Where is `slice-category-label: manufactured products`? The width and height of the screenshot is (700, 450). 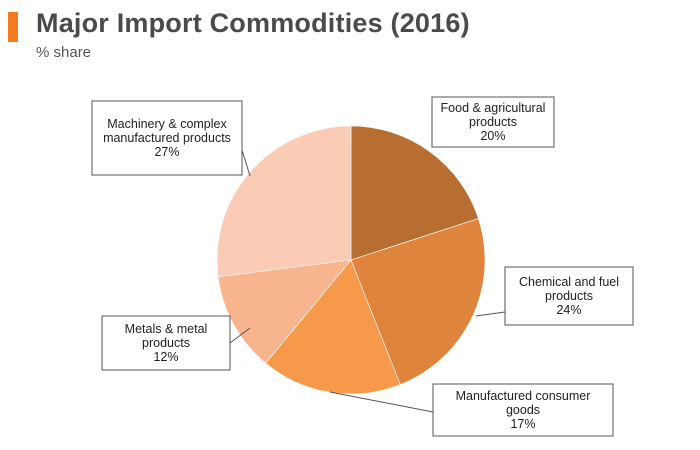
slice-category-label: manufactured products is located at coordinates (167, 138).